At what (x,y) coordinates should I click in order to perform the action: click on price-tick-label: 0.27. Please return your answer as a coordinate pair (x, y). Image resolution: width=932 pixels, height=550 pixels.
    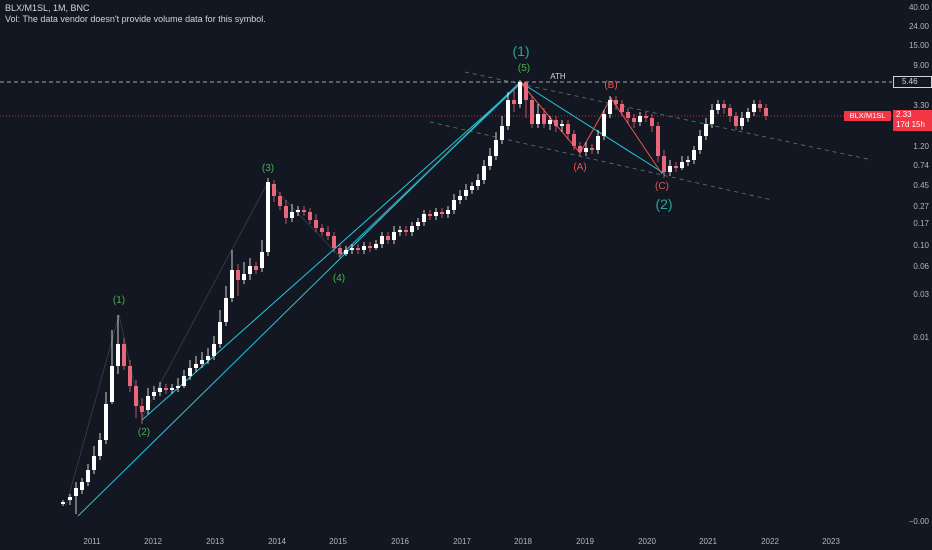
    Looking at the image, I should click on (921, 206).